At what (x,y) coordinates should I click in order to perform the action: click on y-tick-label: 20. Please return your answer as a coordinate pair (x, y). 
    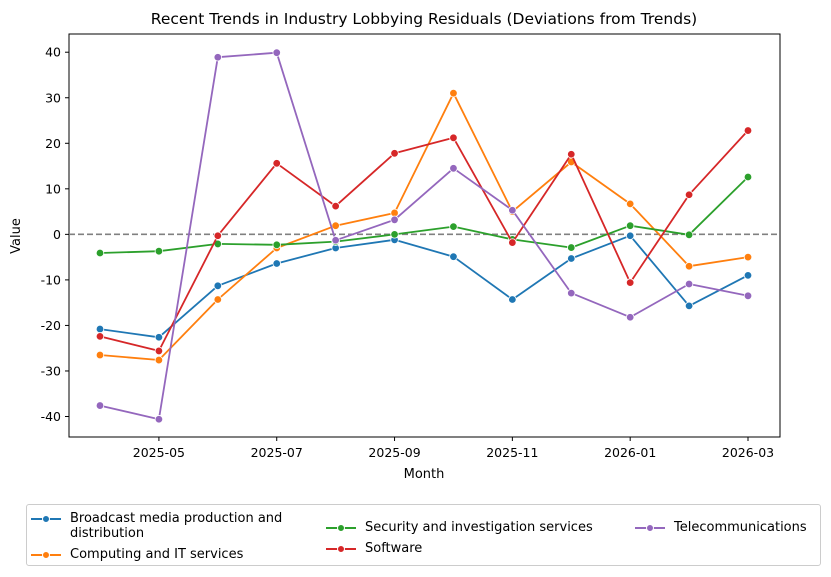
    Looking at the image, I should click on (53, 143).